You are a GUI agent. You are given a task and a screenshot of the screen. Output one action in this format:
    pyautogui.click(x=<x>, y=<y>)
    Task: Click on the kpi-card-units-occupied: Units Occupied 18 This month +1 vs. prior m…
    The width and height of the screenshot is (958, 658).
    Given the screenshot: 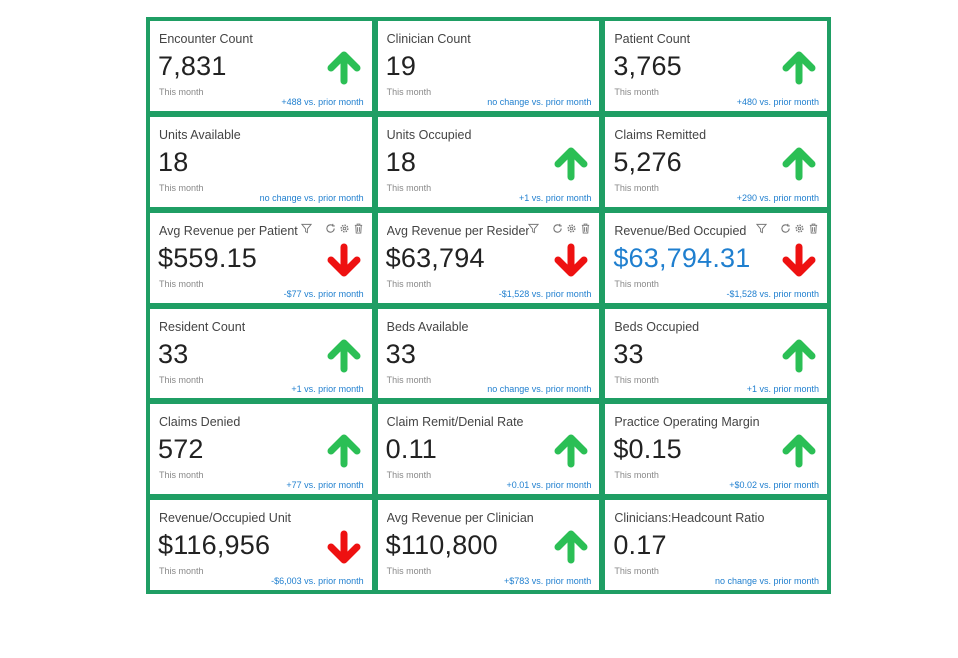 What is the action you would take?
    pyautogui.click(x=488, y=161)
    